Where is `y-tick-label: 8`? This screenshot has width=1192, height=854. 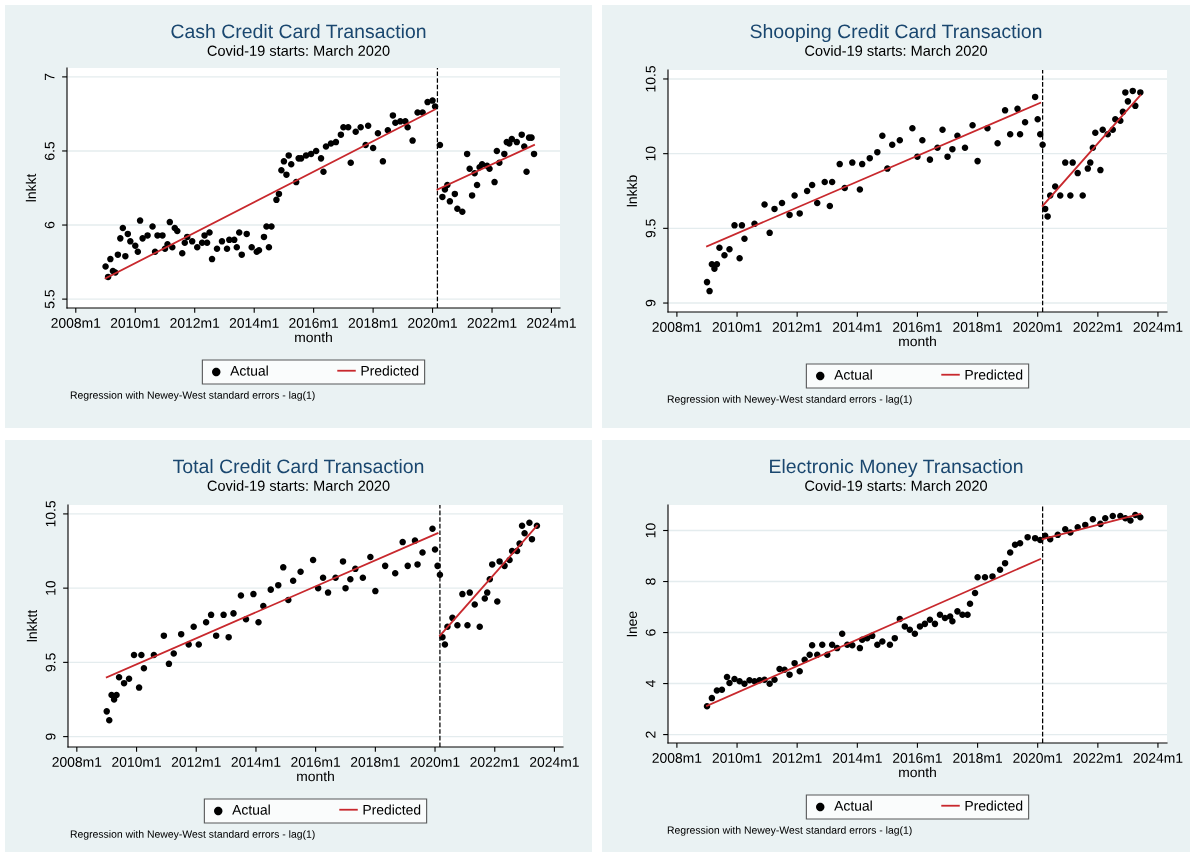 y-tick-label: 8 is located at coordinates (650, 581).